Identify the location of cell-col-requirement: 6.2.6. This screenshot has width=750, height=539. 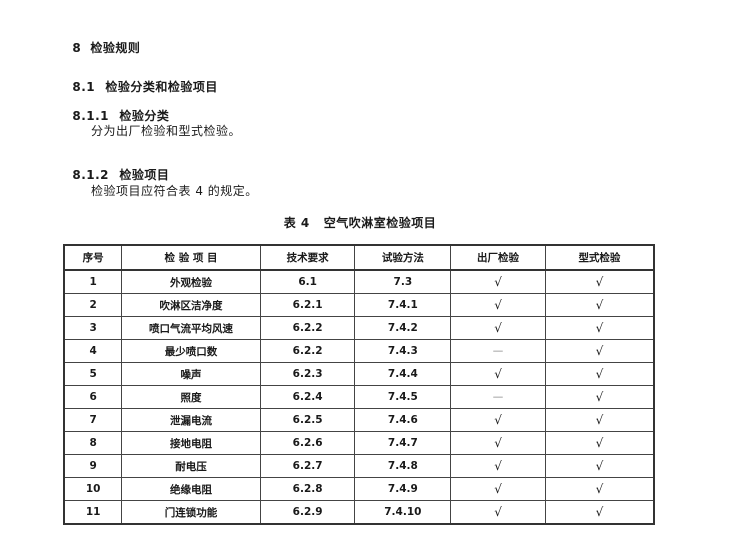
(307, 443).